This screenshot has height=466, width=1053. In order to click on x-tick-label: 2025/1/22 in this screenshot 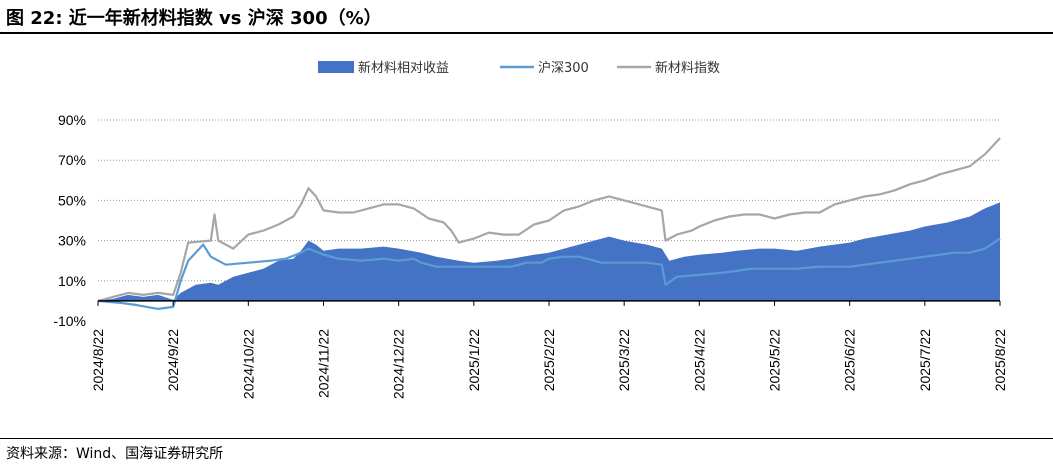, I will do `click(474, 360)`.